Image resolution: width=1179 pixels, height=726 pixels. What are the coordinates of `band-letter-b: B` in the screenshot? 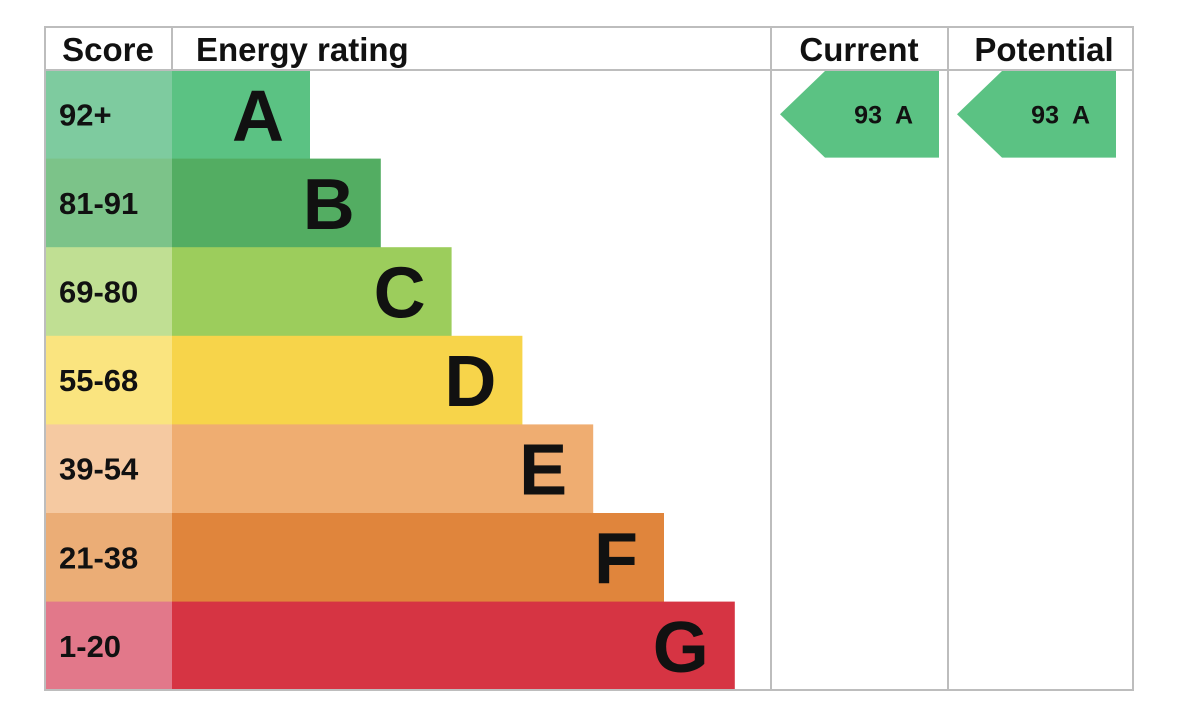 It's located at (329, 205).